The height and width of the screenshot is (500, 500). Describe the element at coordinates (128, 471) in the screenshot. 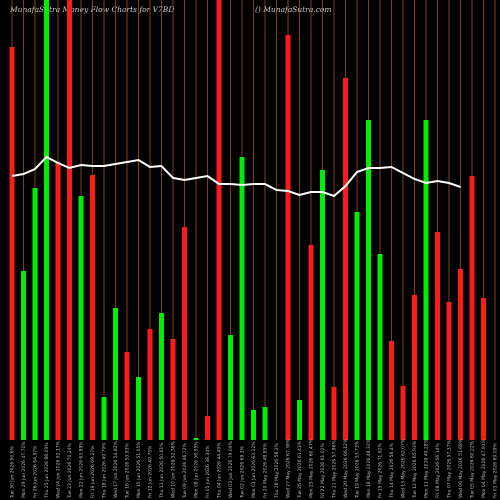

I see `x-tick-label: Tue 16 Jun 2026 53.93%` at that location.